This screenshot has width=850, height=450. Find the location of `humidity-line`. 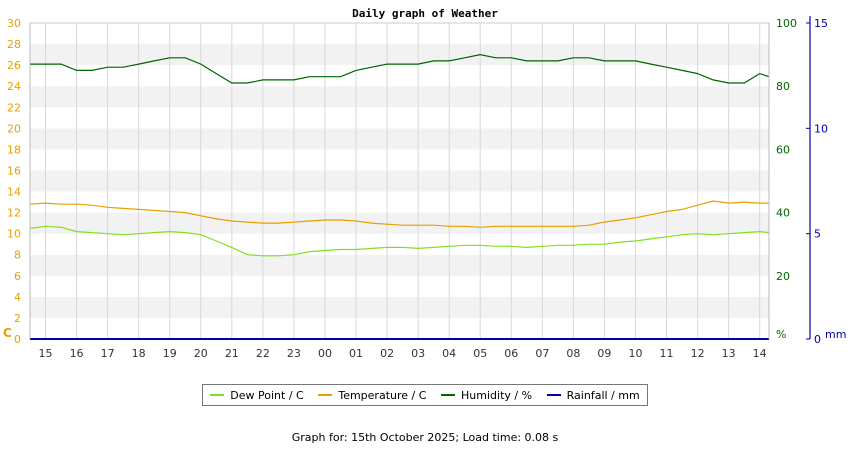

humidity-line is located at coordinates (400, 68).